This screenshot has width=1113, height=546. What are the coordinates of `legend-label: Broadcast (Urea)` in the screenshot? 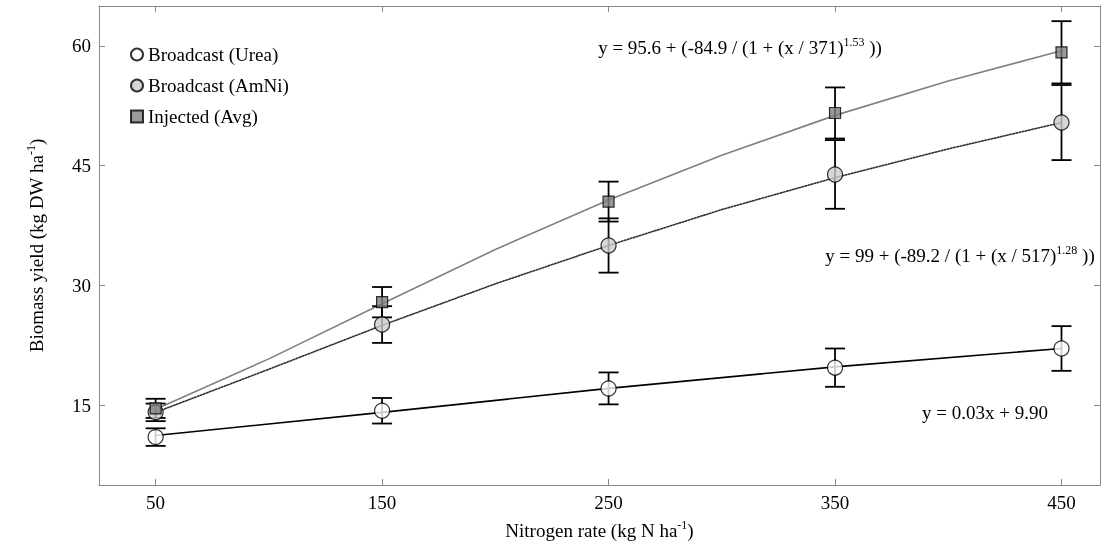 It's located at (213, 55).